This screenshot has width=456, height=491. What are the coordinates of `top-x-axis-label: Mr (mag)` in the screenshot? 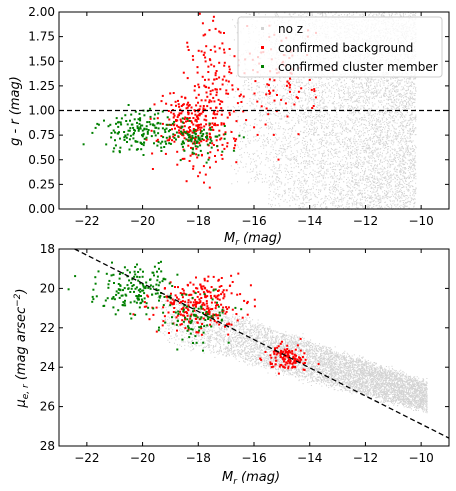 It's located at (253, 239).